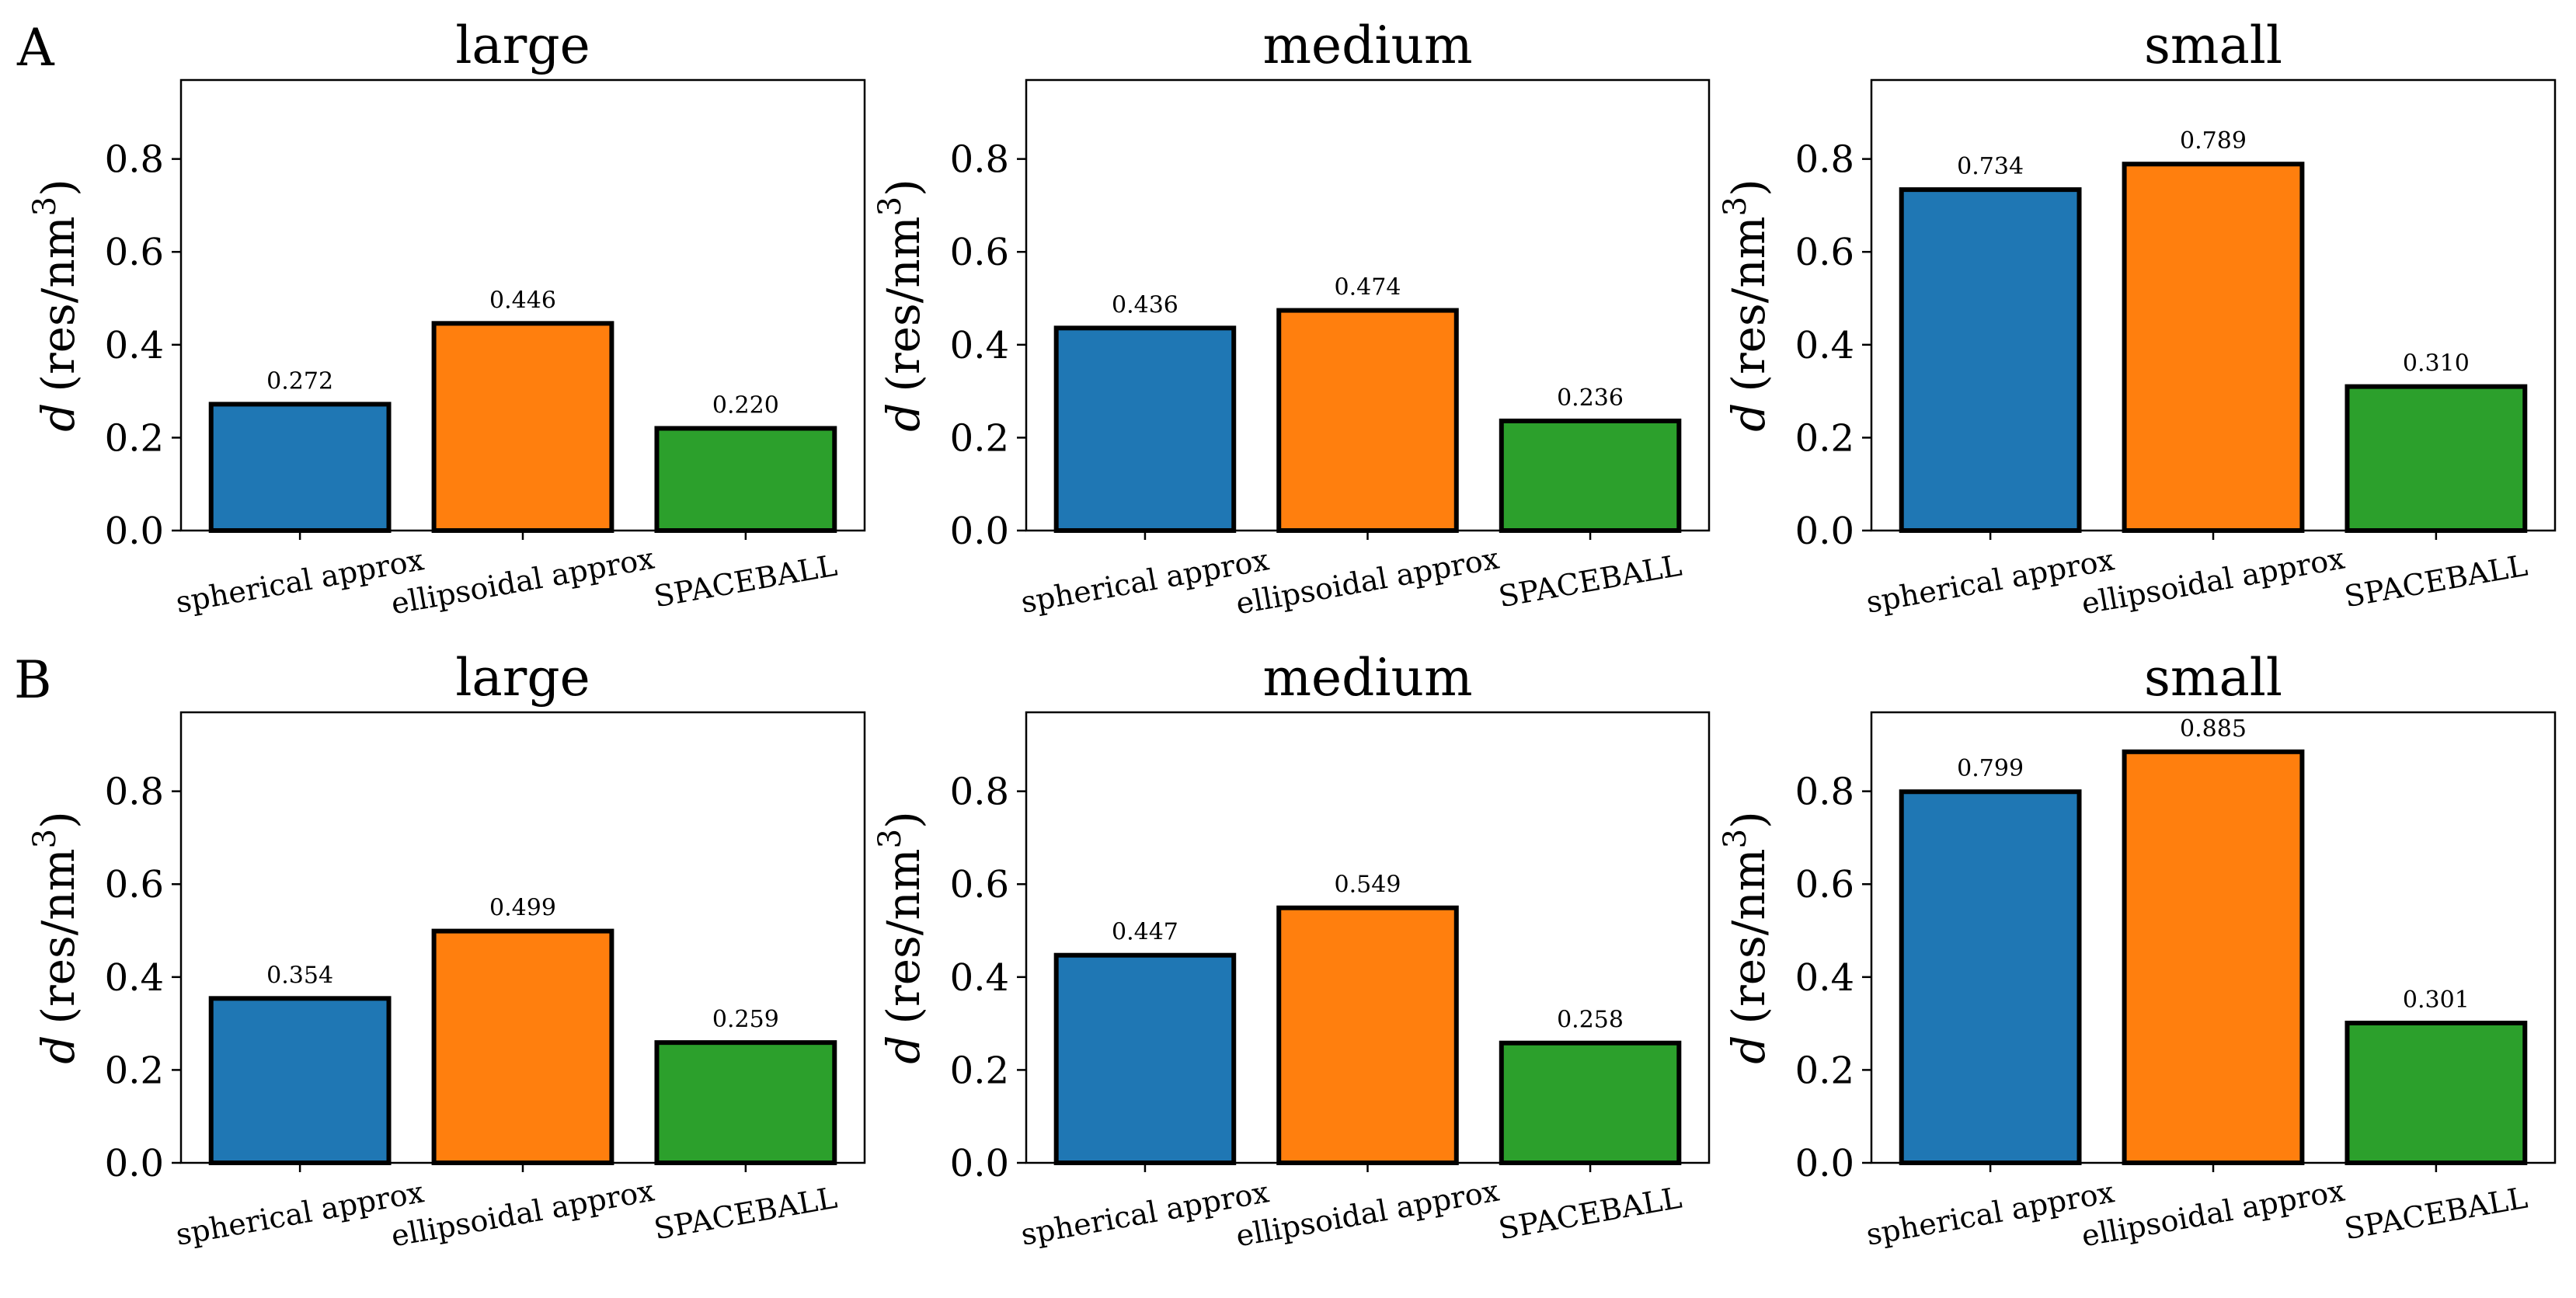  I want to click on subplot-title: medium, so click(1367, 678).